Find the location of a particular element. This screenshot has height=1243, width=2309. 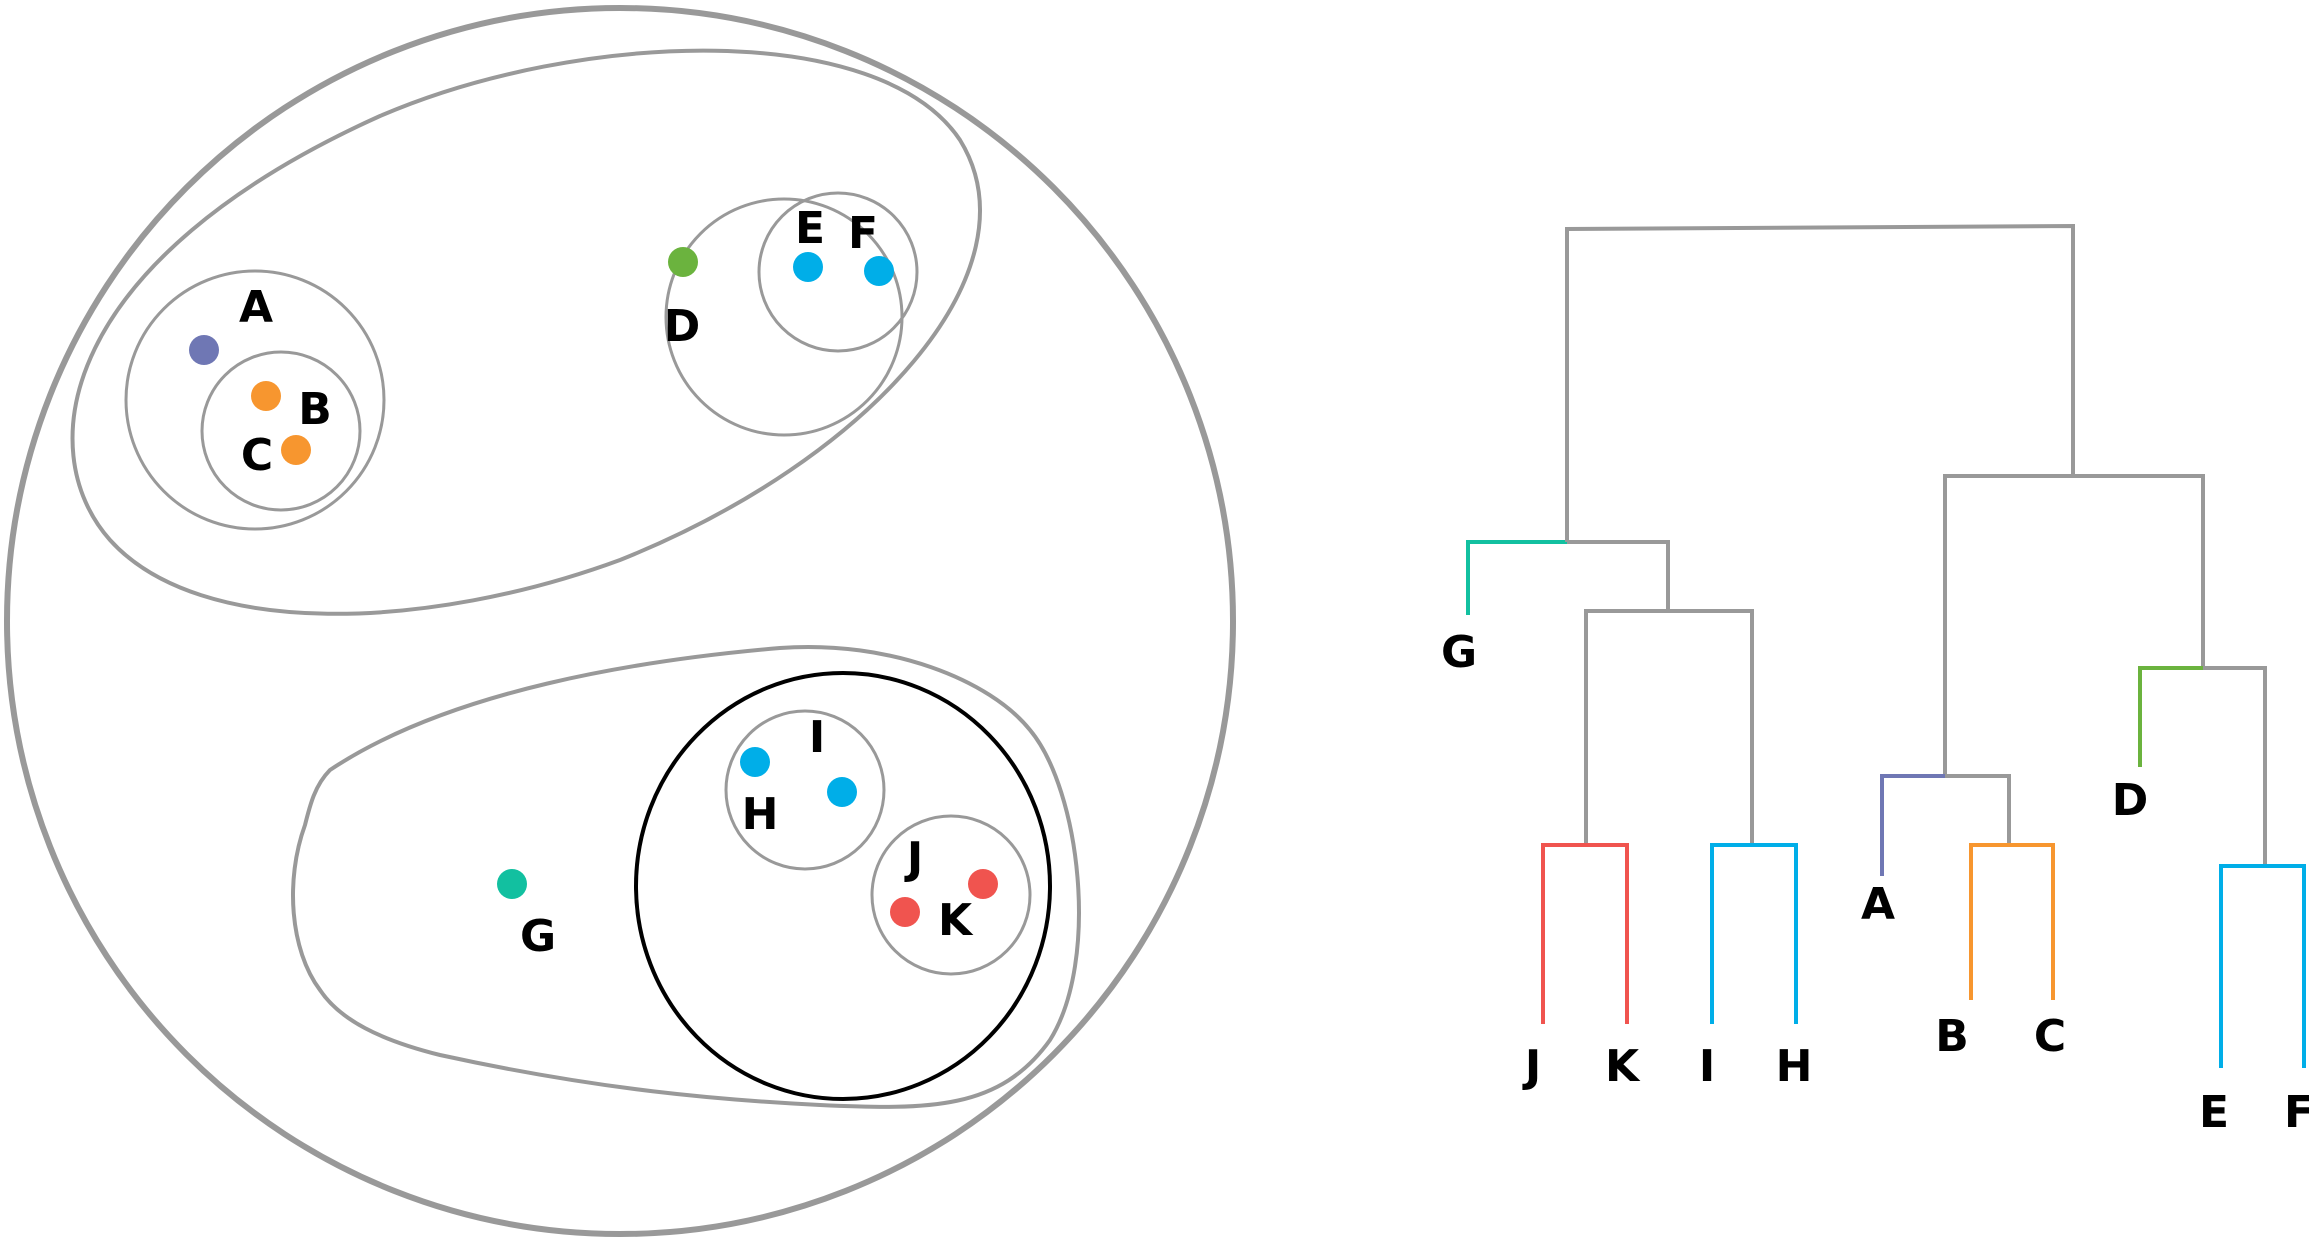

point-f is located at coordinates (879, 271).